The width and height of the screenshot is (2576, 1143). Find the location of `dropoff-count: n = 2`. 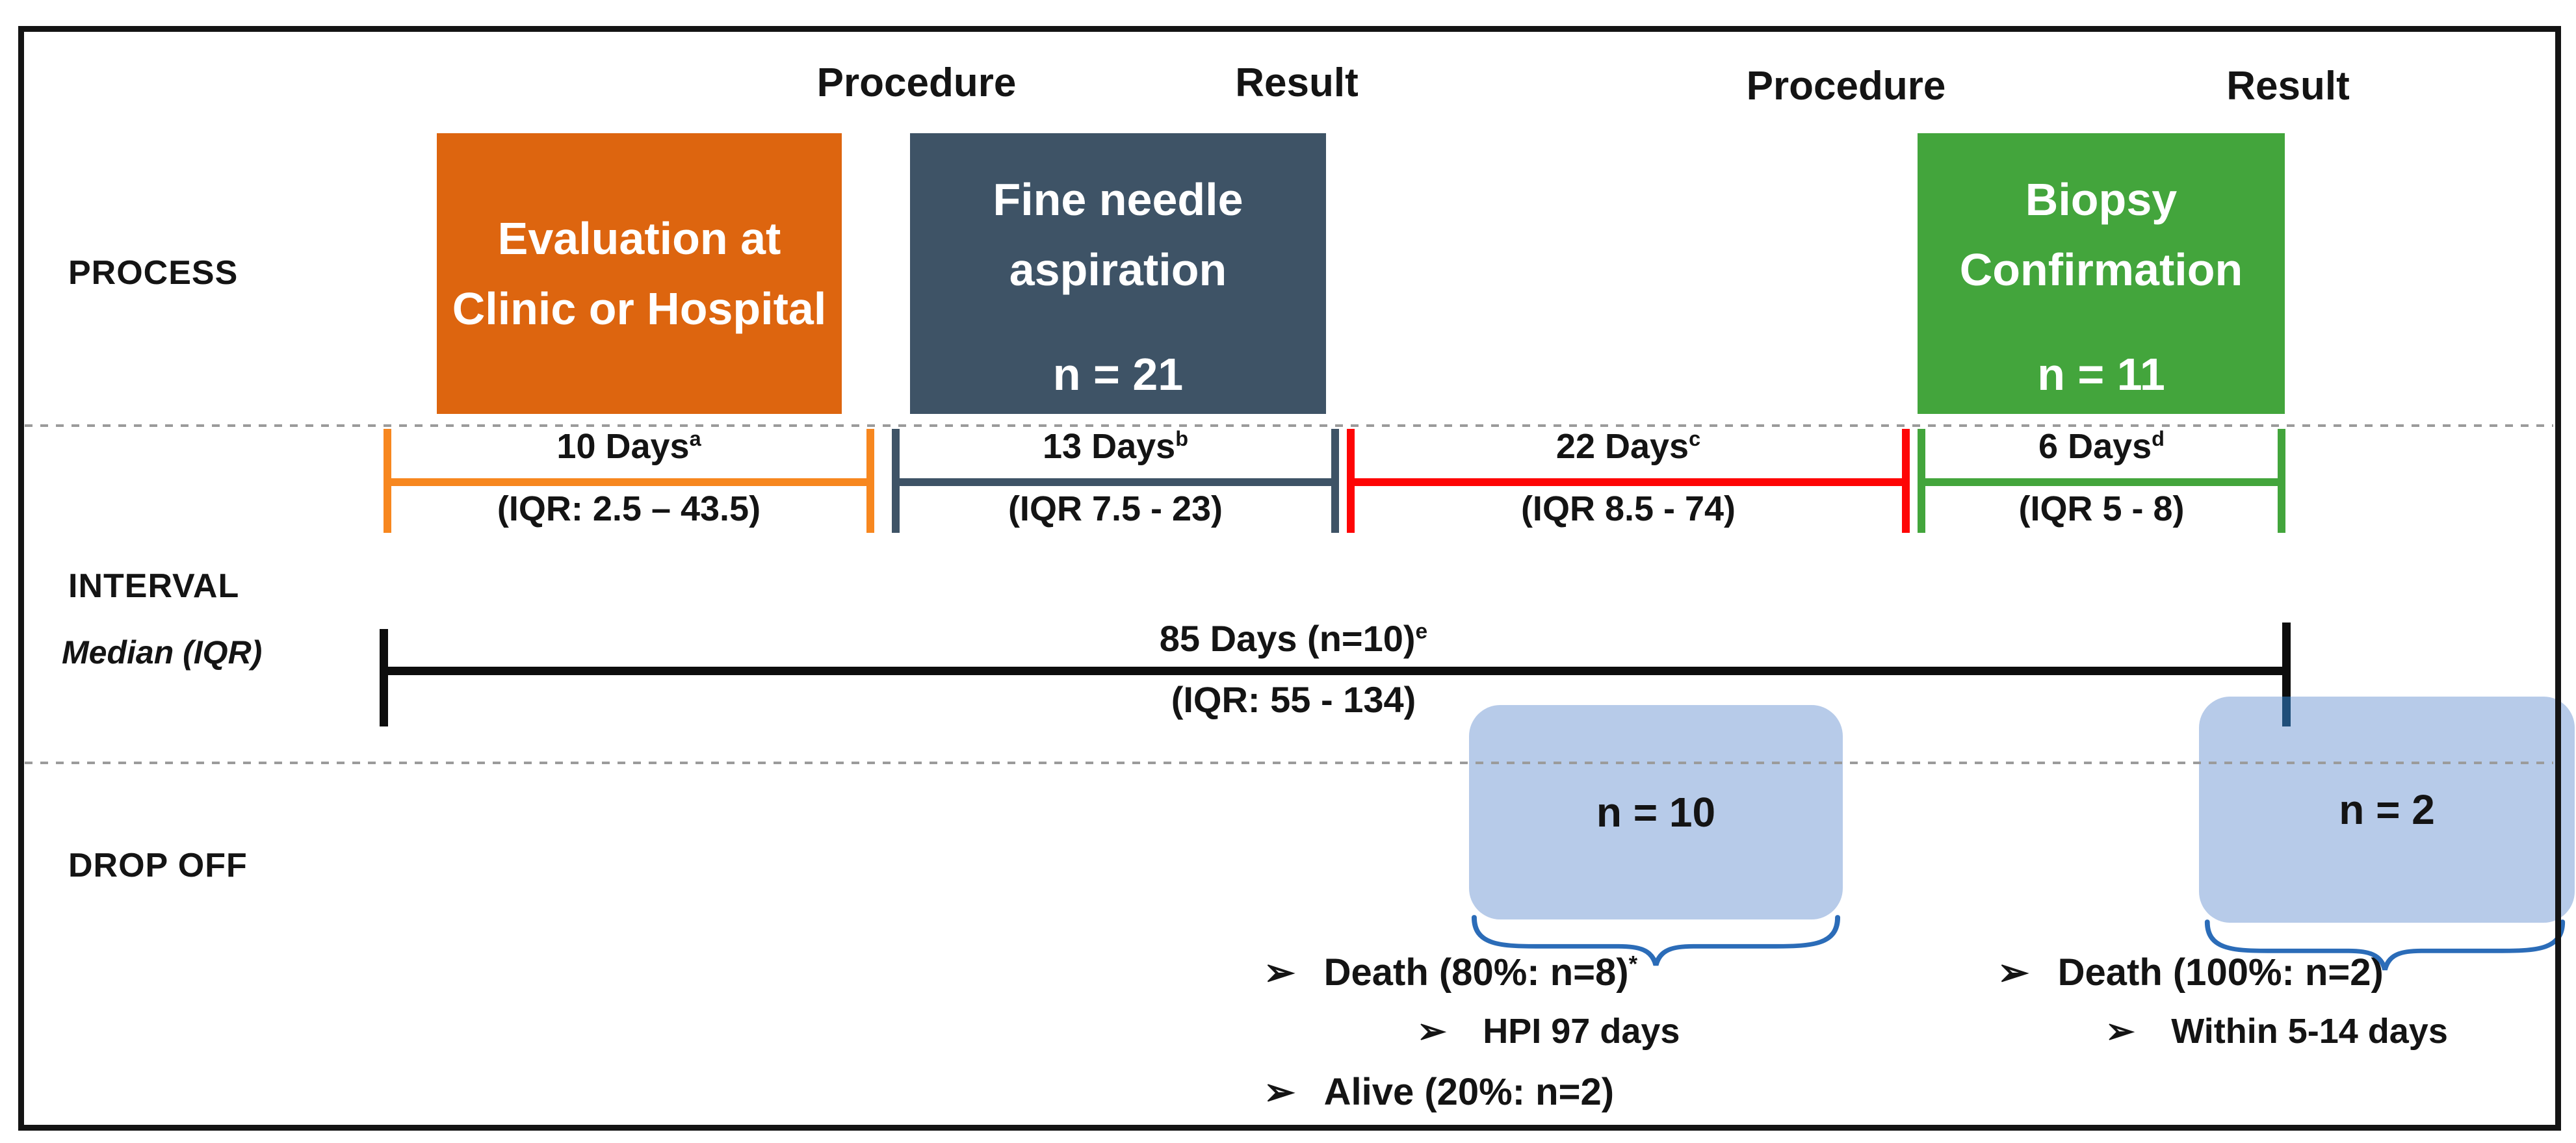

dropoff-count: n = 2 is located at coordinates (2387, 809).